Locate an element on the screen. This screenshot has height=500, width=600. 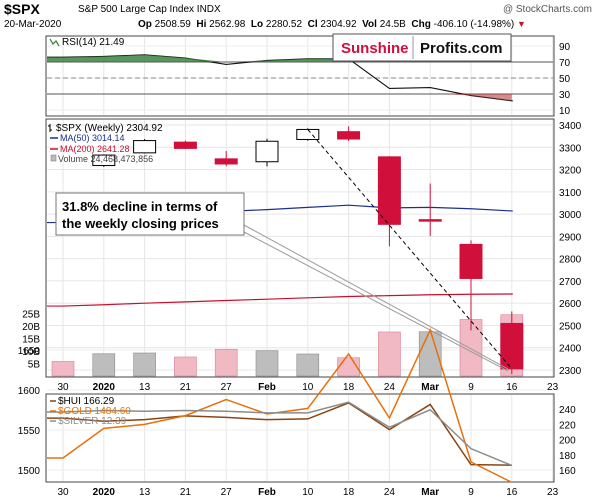
price-y-tick-label: 3100 is located at coordinates (570, 193).